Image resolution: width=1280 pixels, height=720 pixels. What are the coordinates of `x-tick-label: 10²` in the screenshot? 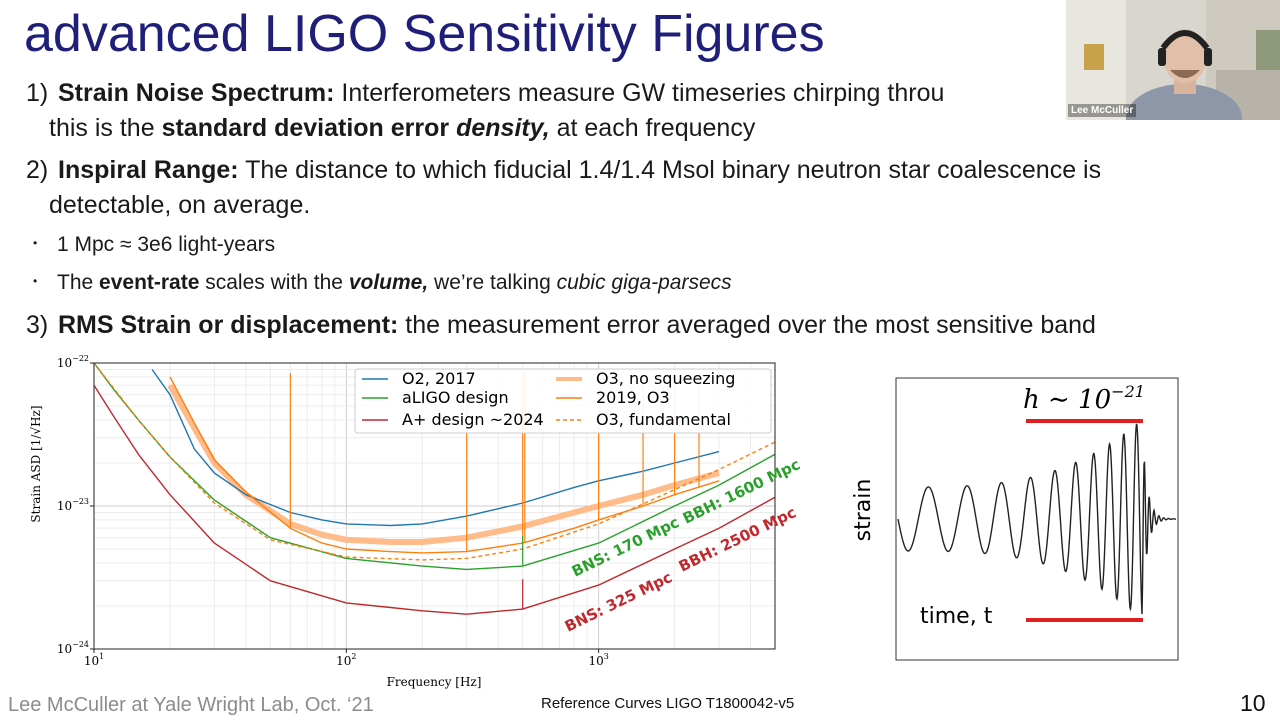 It's located at (346, 660).